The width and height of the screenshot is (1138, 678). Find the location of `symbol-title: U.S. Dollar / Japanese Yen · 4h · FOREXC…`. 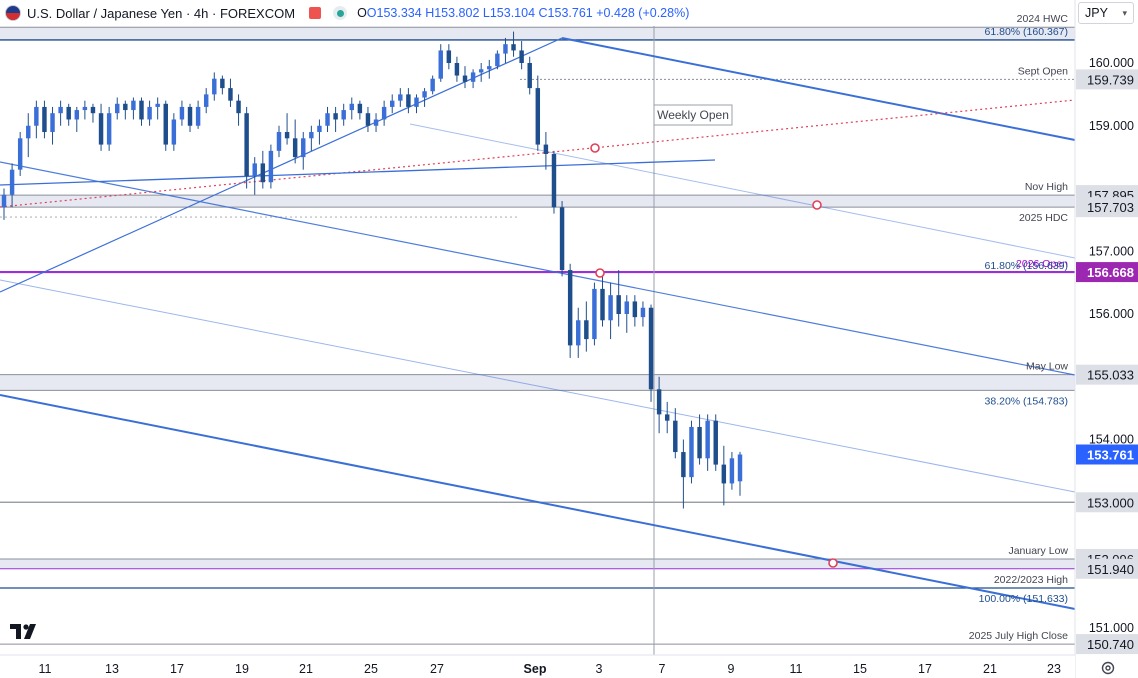

symbol-title: U.S. Dollar / Japanese Yen · 4h · FOREXC… is located at coordinates (161, 13).